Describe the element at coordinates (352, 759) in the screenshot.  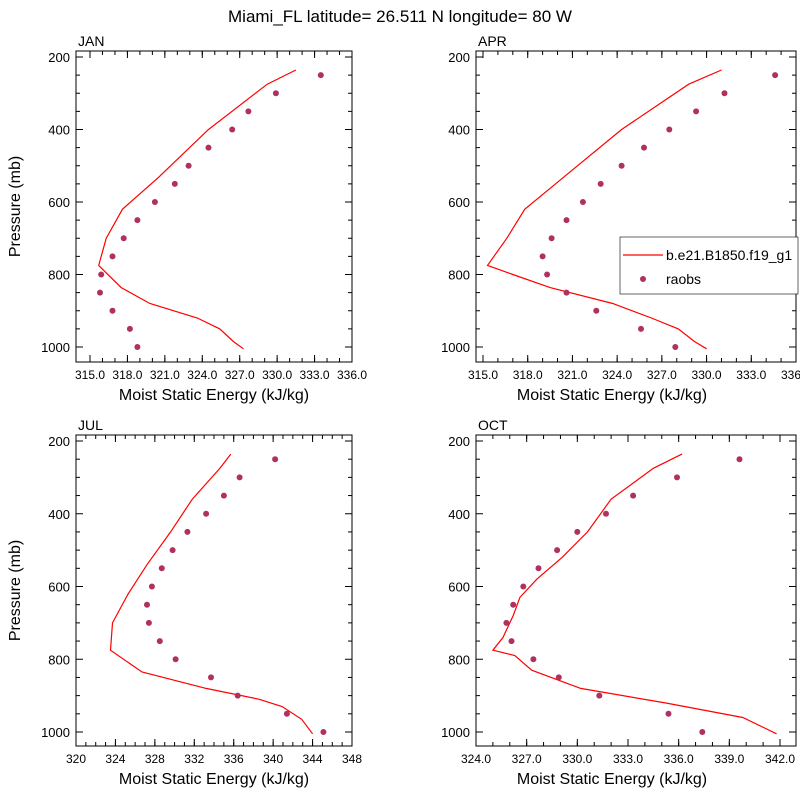
I see `x-tick-label: 348` at that location.